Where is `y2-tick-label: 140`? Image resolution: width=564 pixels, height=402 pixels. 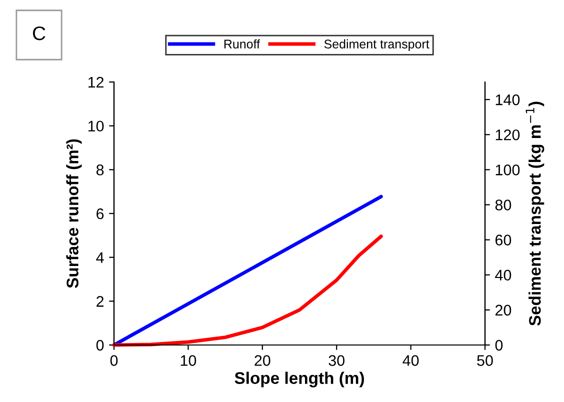
y2-tick-label: 140 is located at coordinates (508, 100).